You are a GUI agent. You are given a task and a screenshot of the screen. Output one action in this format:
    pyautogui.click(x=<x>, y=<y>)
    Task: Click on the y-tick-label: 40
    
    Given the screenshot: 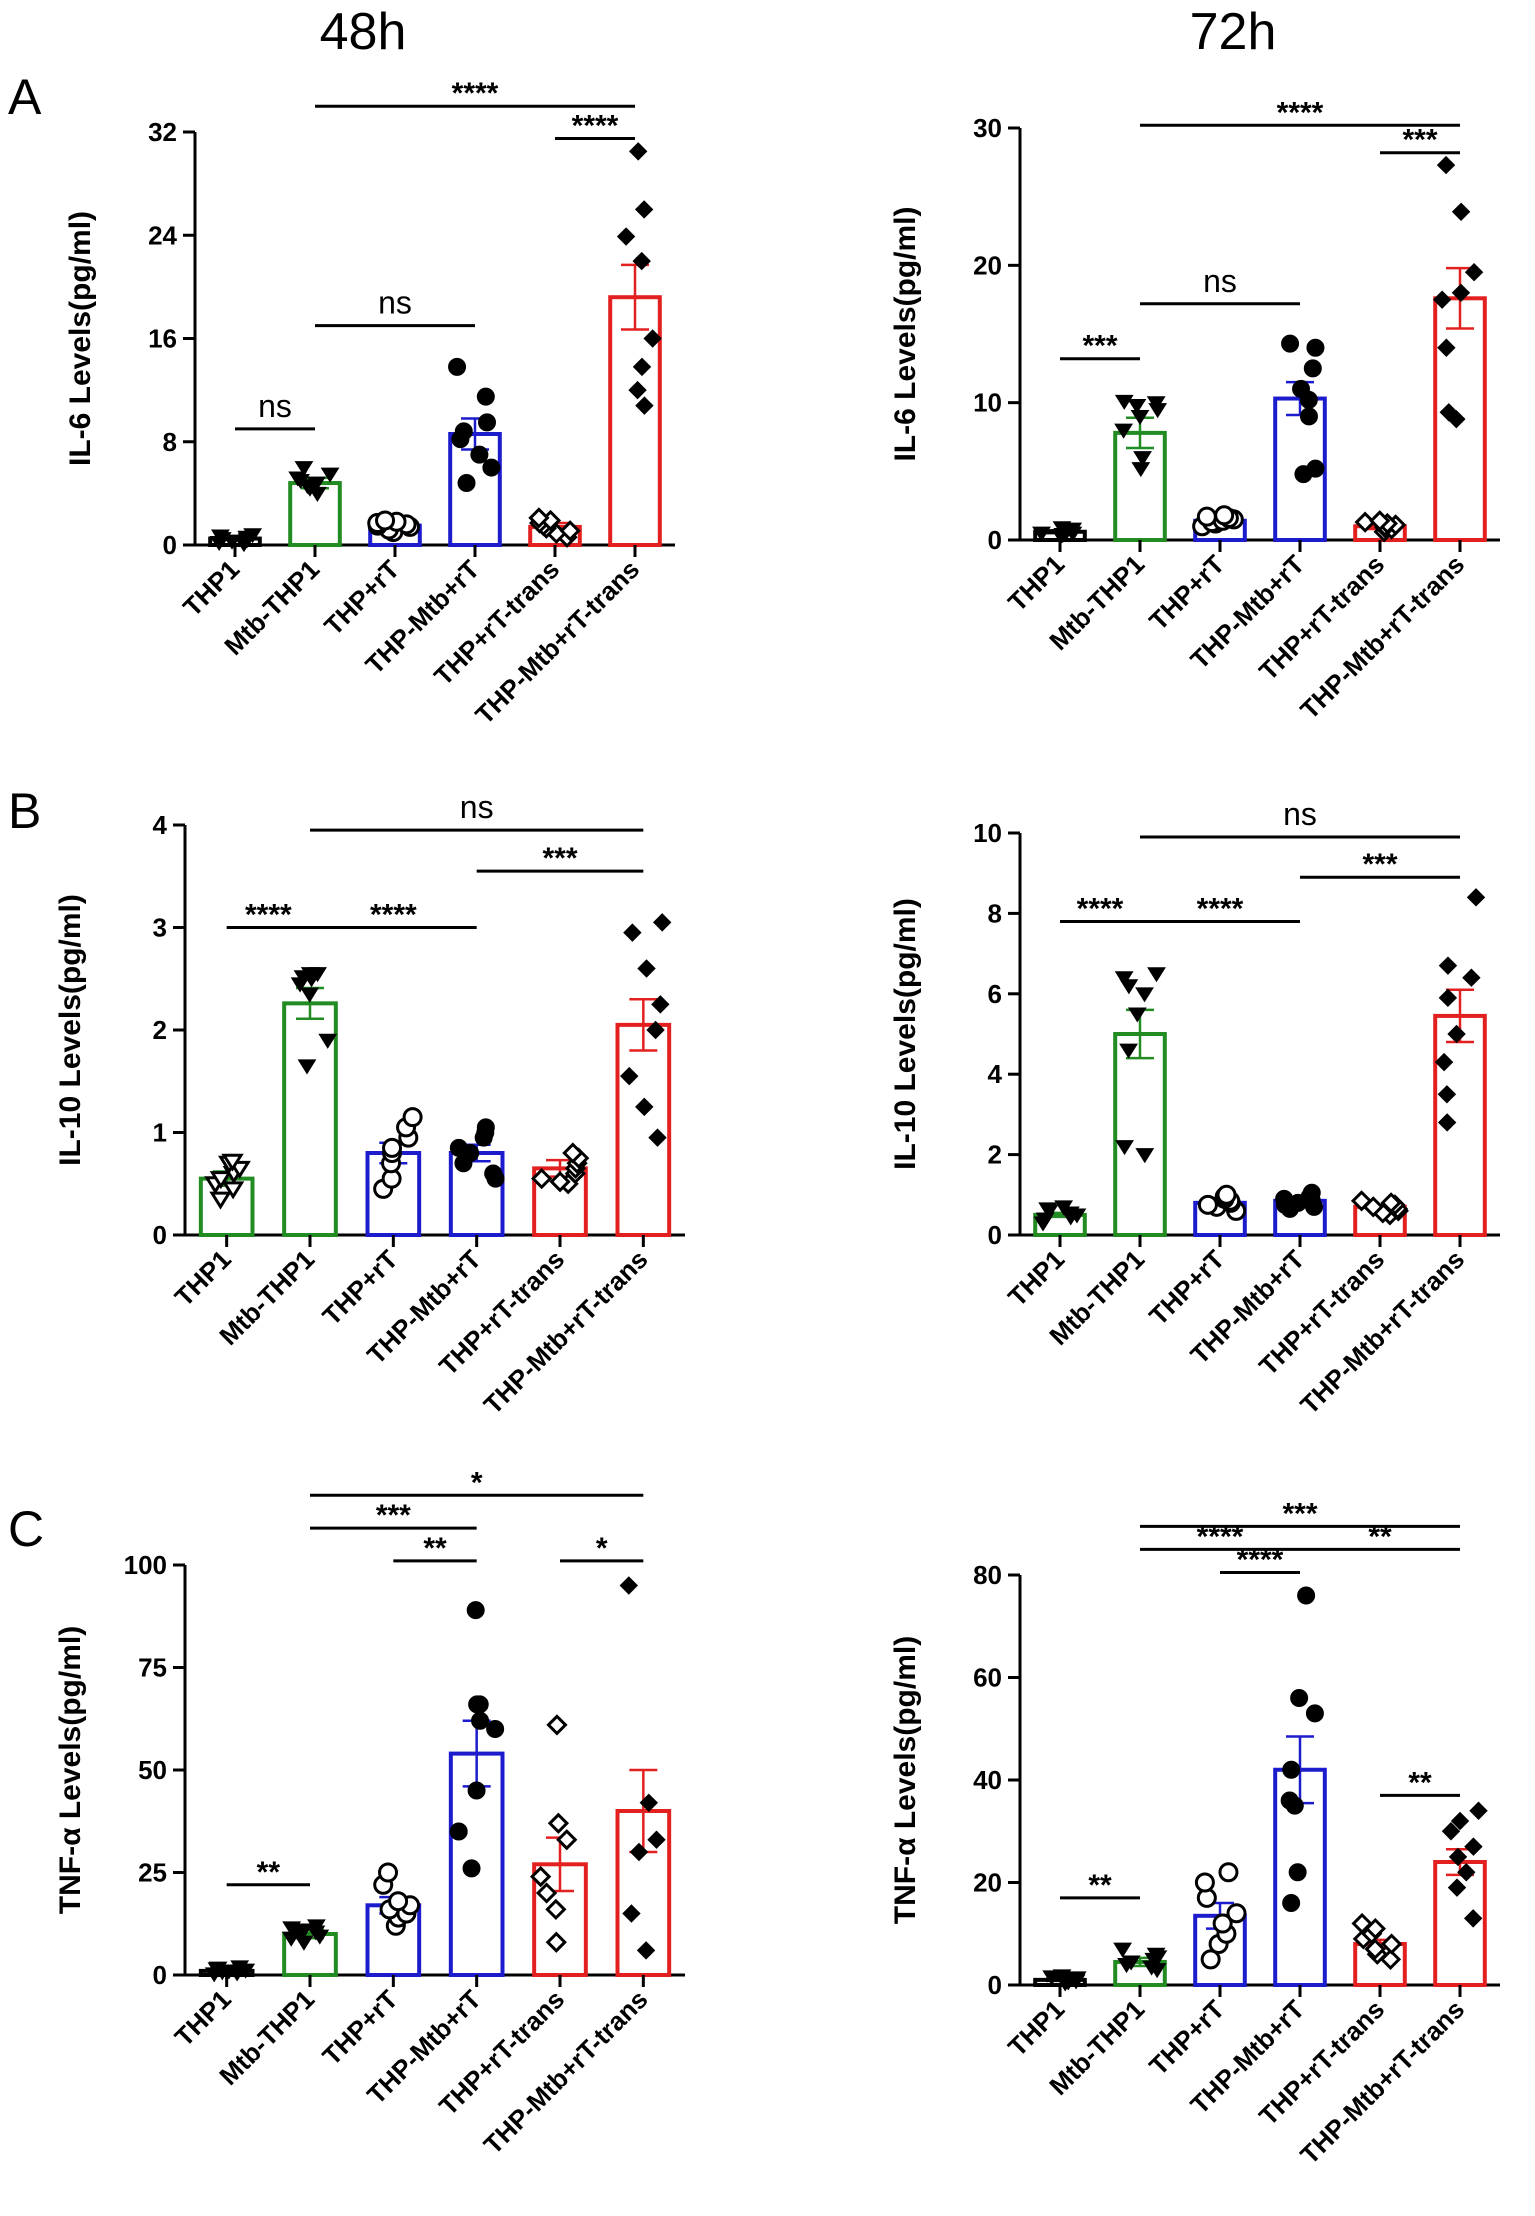 What is the action you would take?
    pyautogui.click(x=987, y=1780)
    